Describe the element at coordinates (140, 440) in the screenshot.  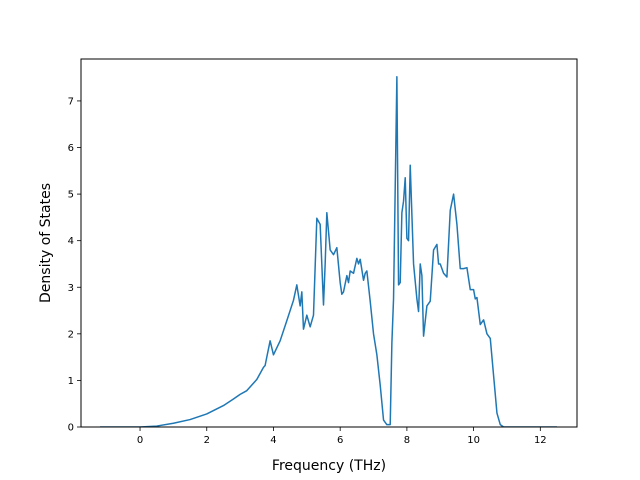
I see `x-tick-label: 0` at that location.